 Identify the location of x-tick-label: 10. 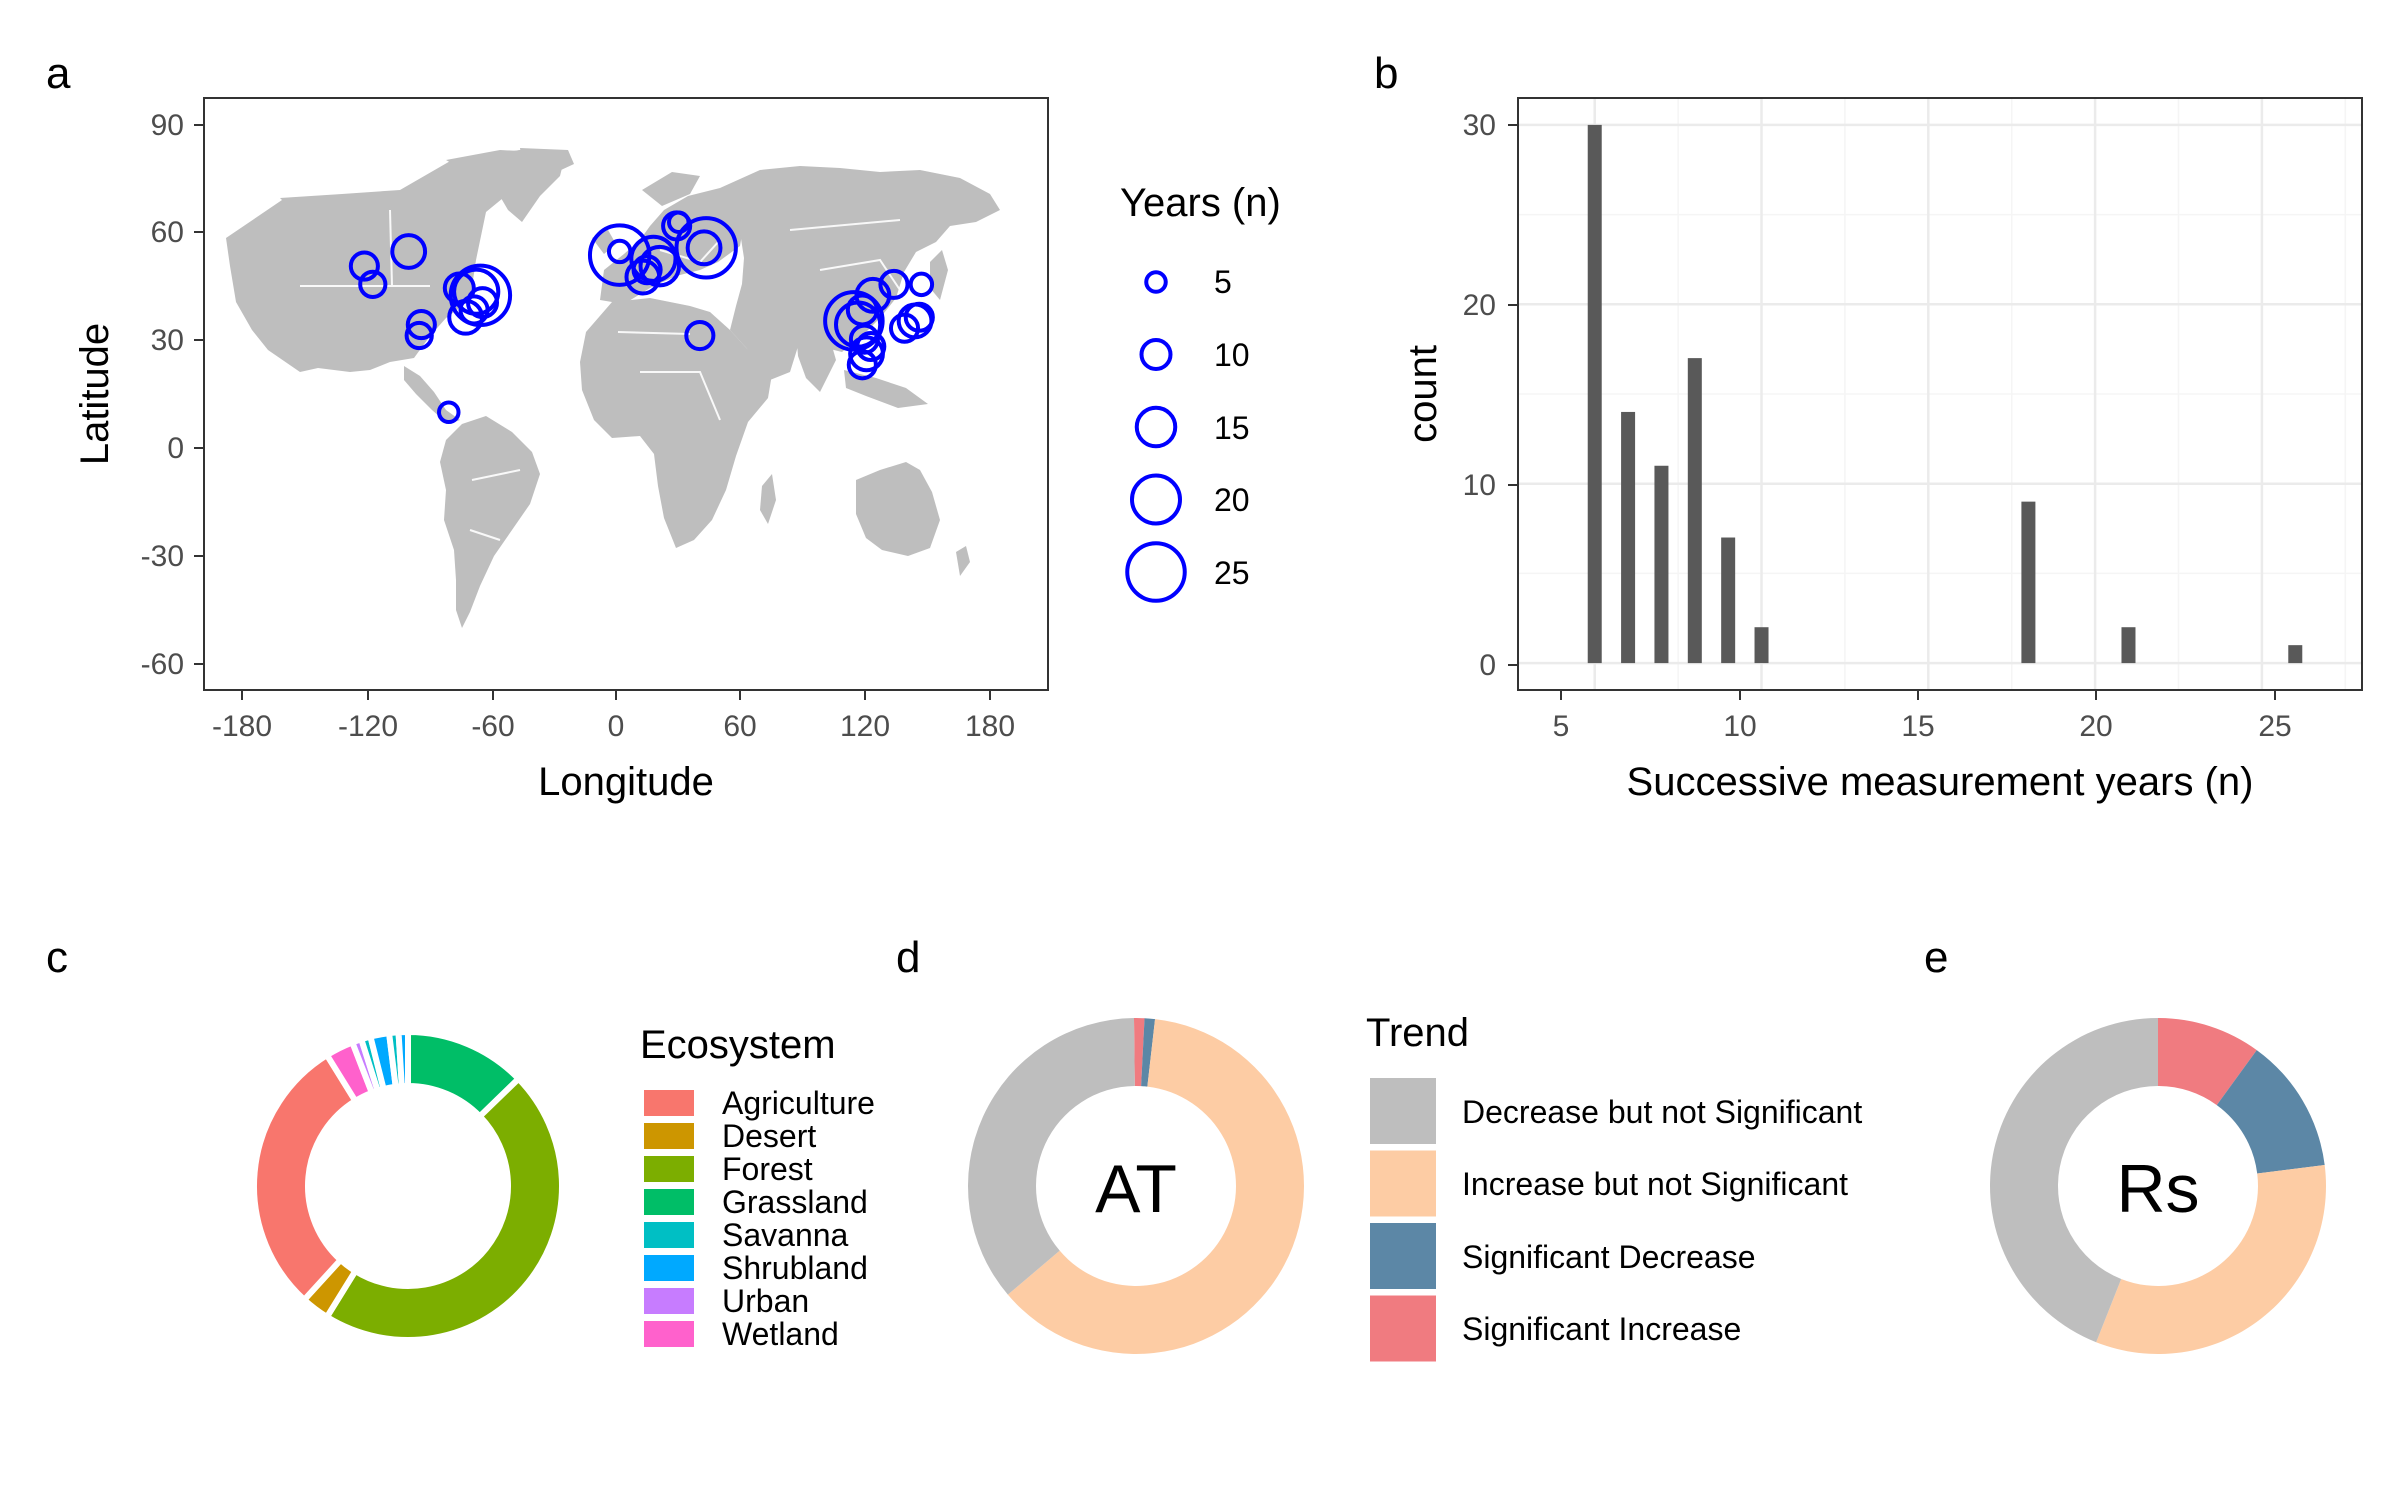
(1739, 726).